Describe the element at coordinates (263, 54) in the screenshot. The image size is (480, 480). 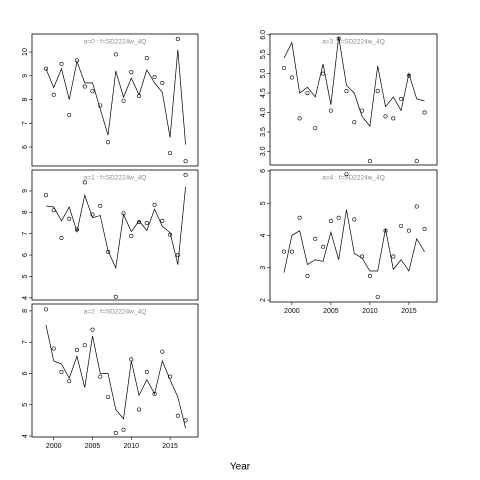
I see `y-tick-label: 5.5` at that location.